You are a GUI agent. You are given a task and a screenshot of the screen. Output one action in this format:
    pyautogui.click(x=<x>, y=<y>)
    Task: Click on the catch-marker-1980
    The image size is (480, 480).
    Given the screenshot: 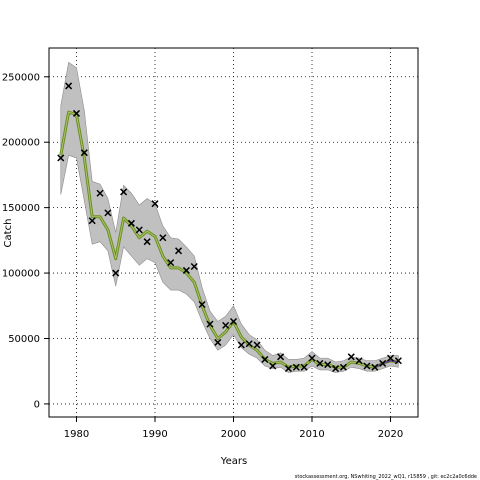 What is the action you would take?
    pyautogui.click(x=76, y=113)
    